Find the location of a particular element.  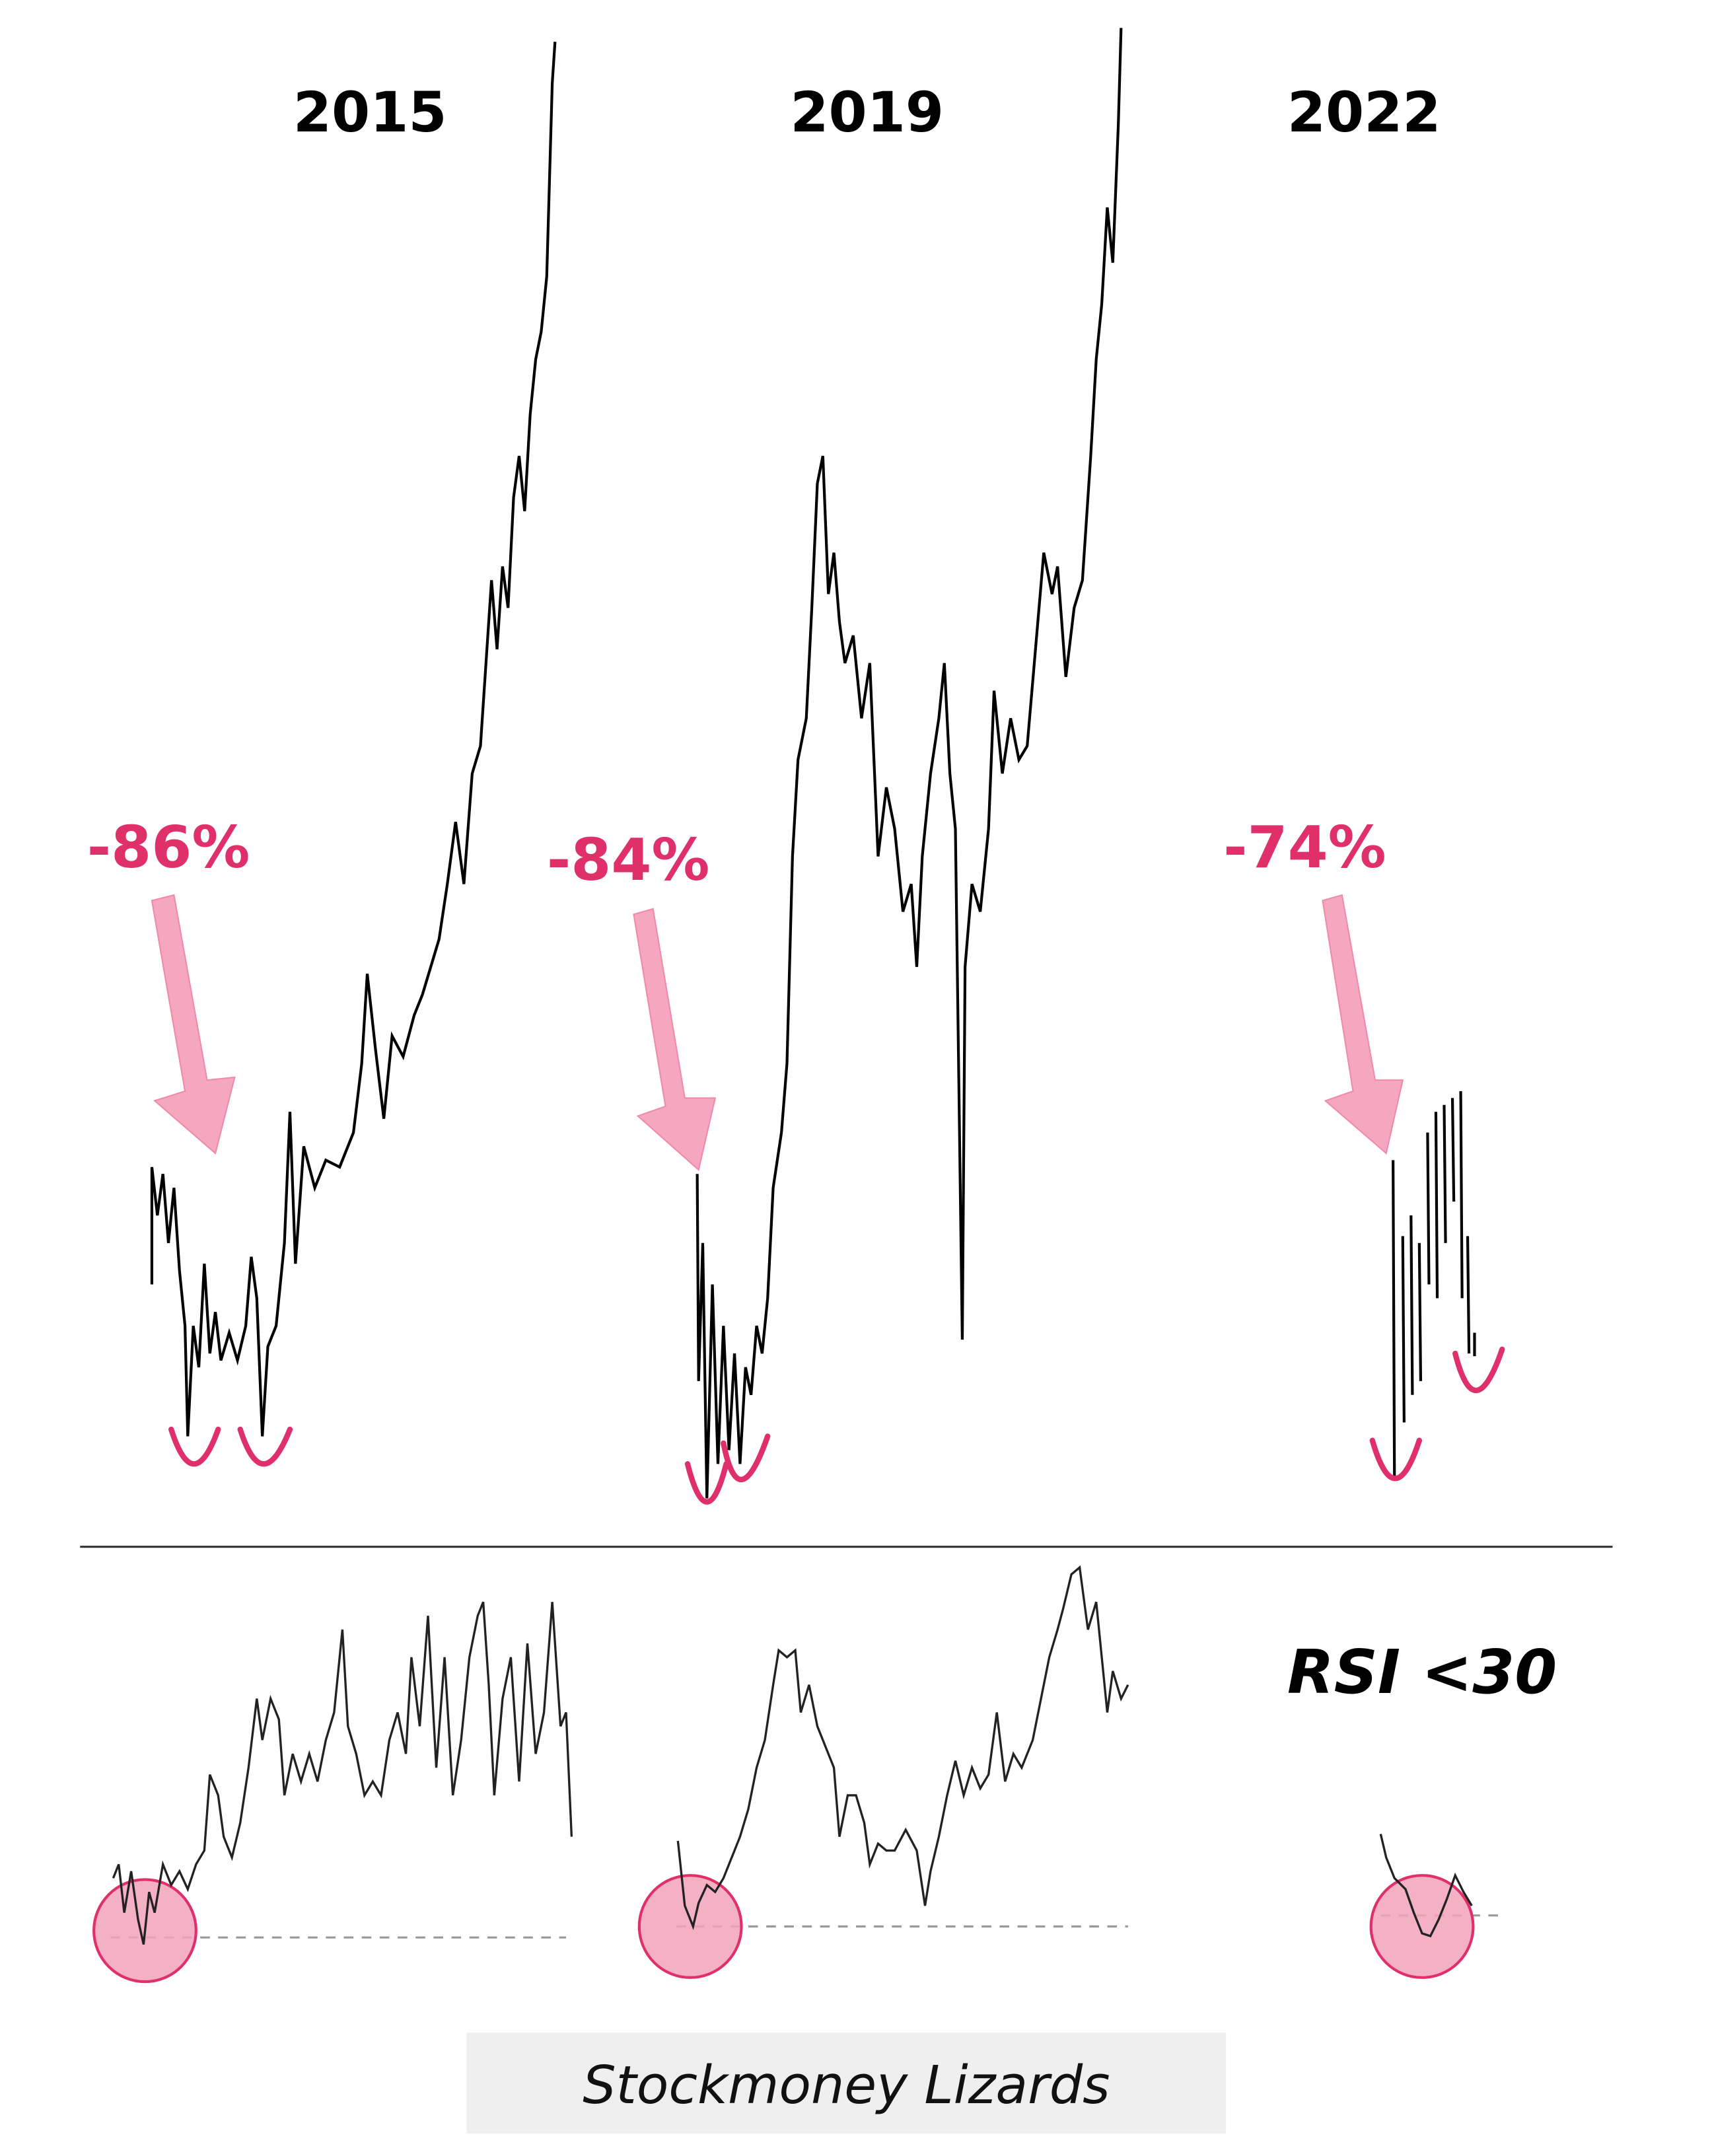

rsi-line-2019 is located at coordinates (903, 1748).